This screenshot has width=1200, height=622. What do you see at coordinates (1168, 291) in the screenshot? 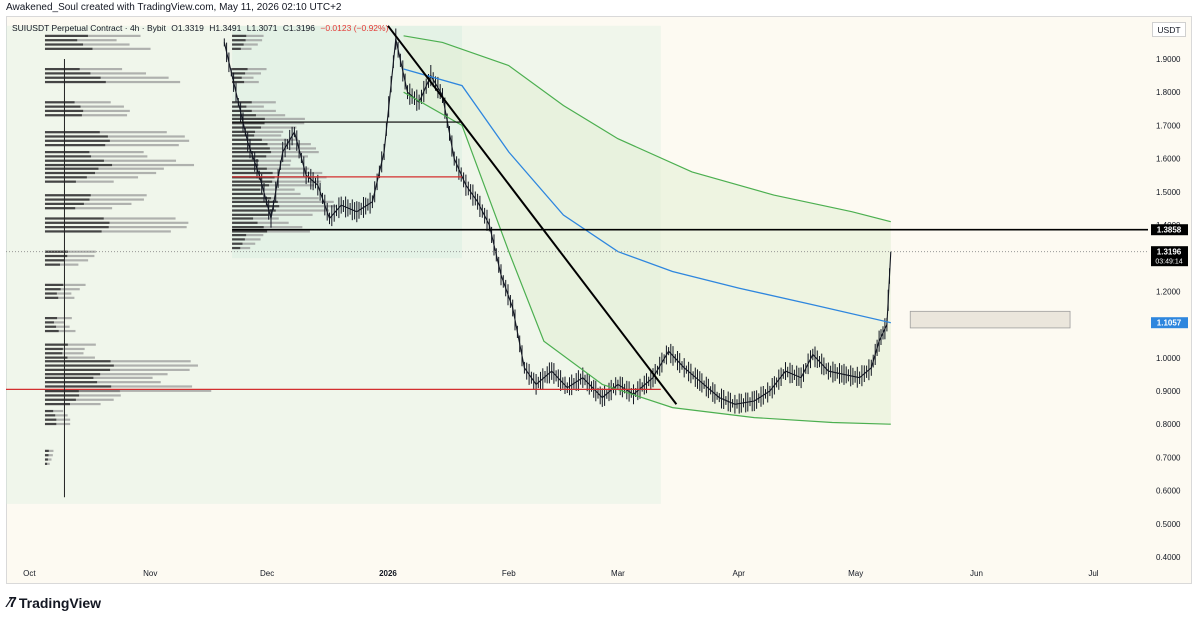
I see `y-axis-tick-label: 1.2000` at bounding box center [1168, 291].